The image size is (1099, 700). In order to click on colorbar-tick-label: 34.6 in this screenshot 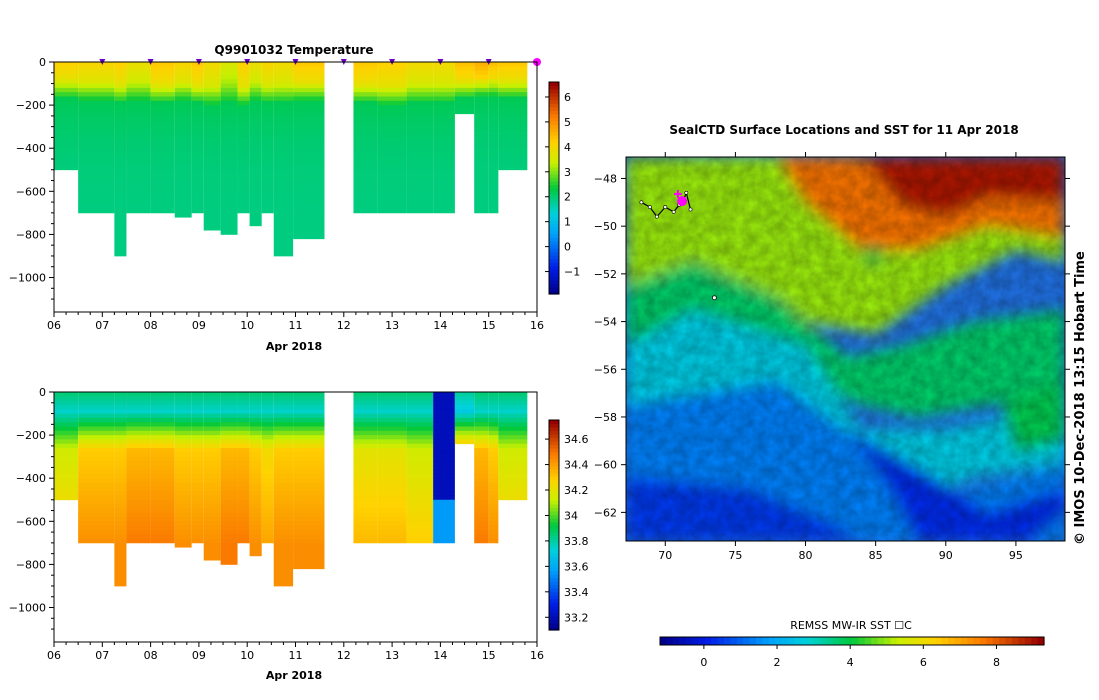, I will do `click(576, 439)`.